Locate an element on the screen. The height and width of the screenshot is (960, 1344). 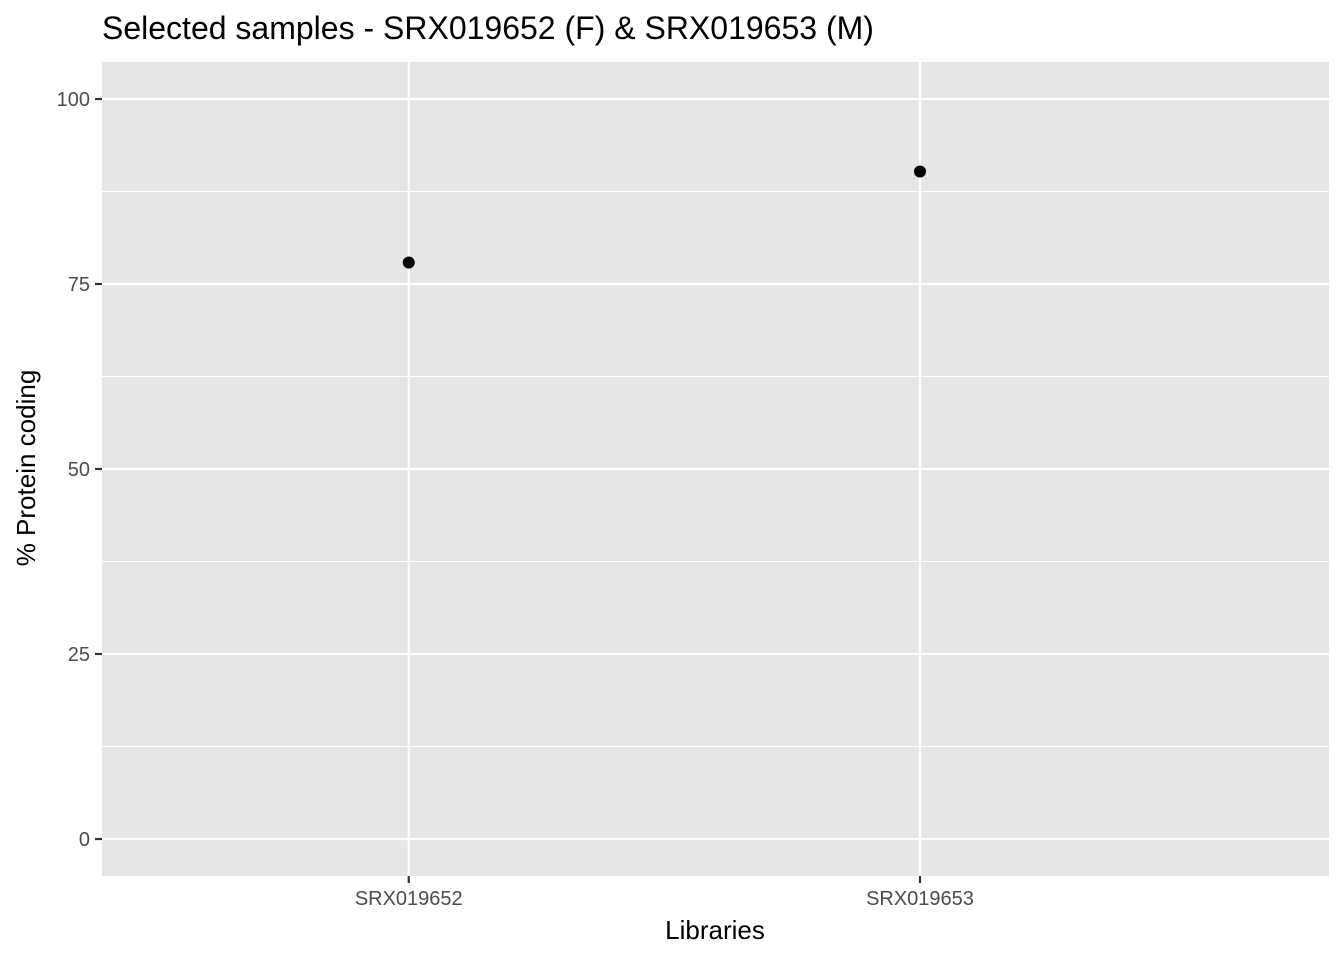
y-tick-label: 100 is located at coordinates (73, 100).